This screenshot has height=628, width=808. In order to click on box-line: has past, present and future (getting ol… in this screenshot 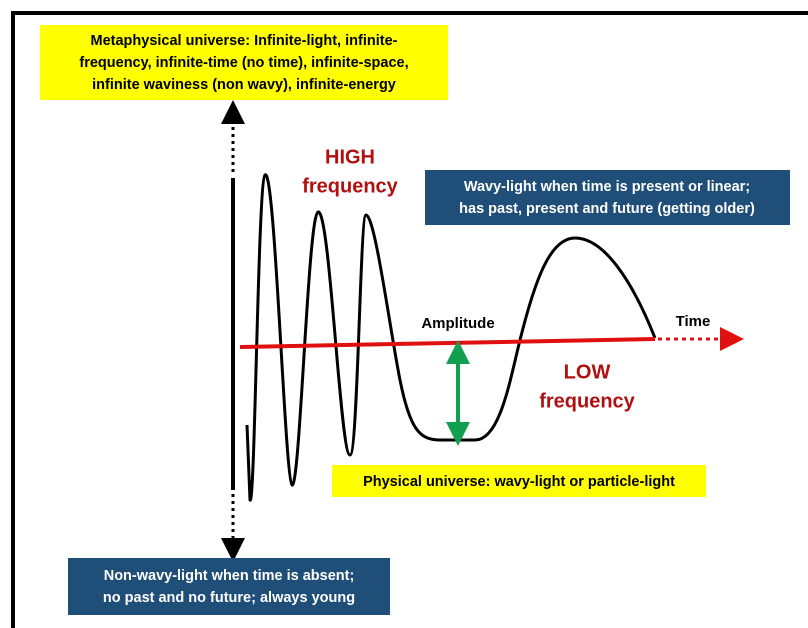, I will do `click(607, 209)`.